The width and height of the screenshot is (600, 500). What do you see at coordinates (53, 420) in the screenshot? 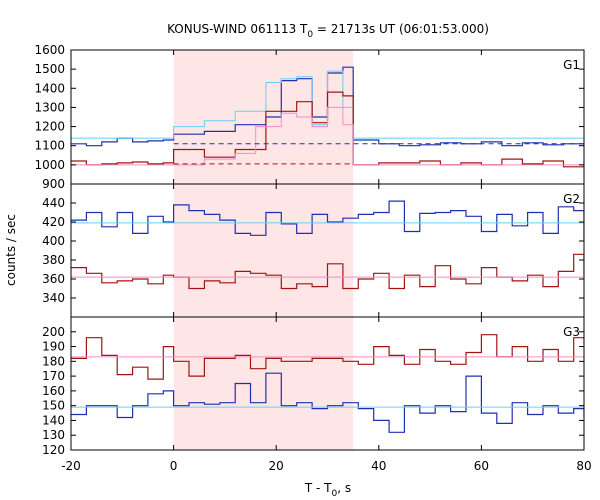
I see `y-tick-label: 140` at bounding box center [53, 420].